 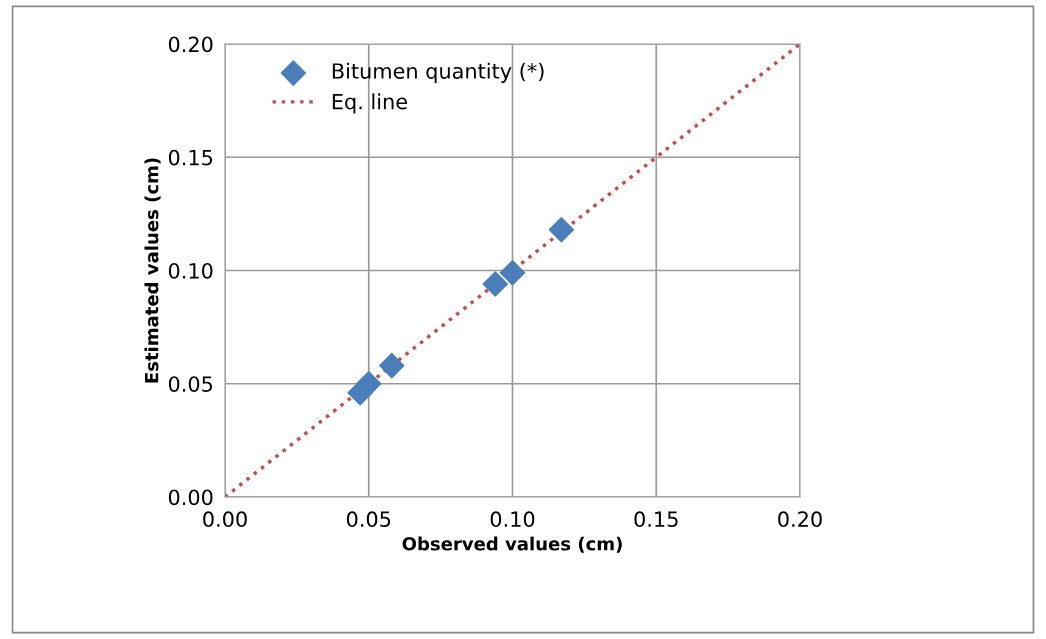 What do you see at coordinates (190, 157) in the screenshot?
I see `y-tick-label: 0.15` at bounding box center [190, 157].